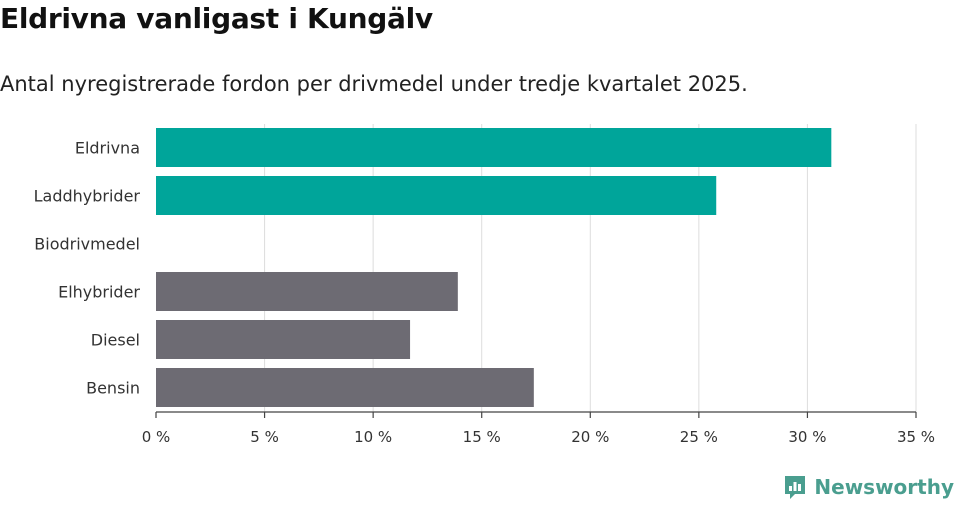  Describe the element at coordinates (807, 437) in the screenshot. I see `x-tick-label: 30 %` at that location.